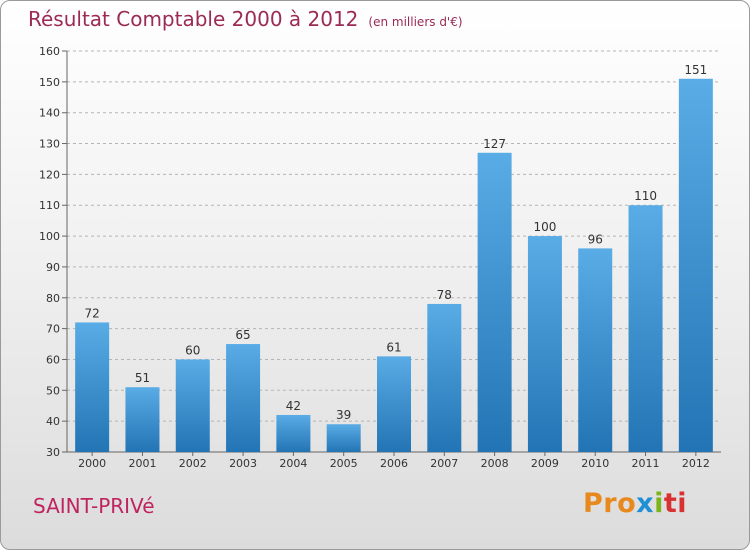 This screenshot has height=550, width=750. What do you see at coordinates (343, 438) in the screenshot?
I see `bar-2005` at bounding box center [343, 438].